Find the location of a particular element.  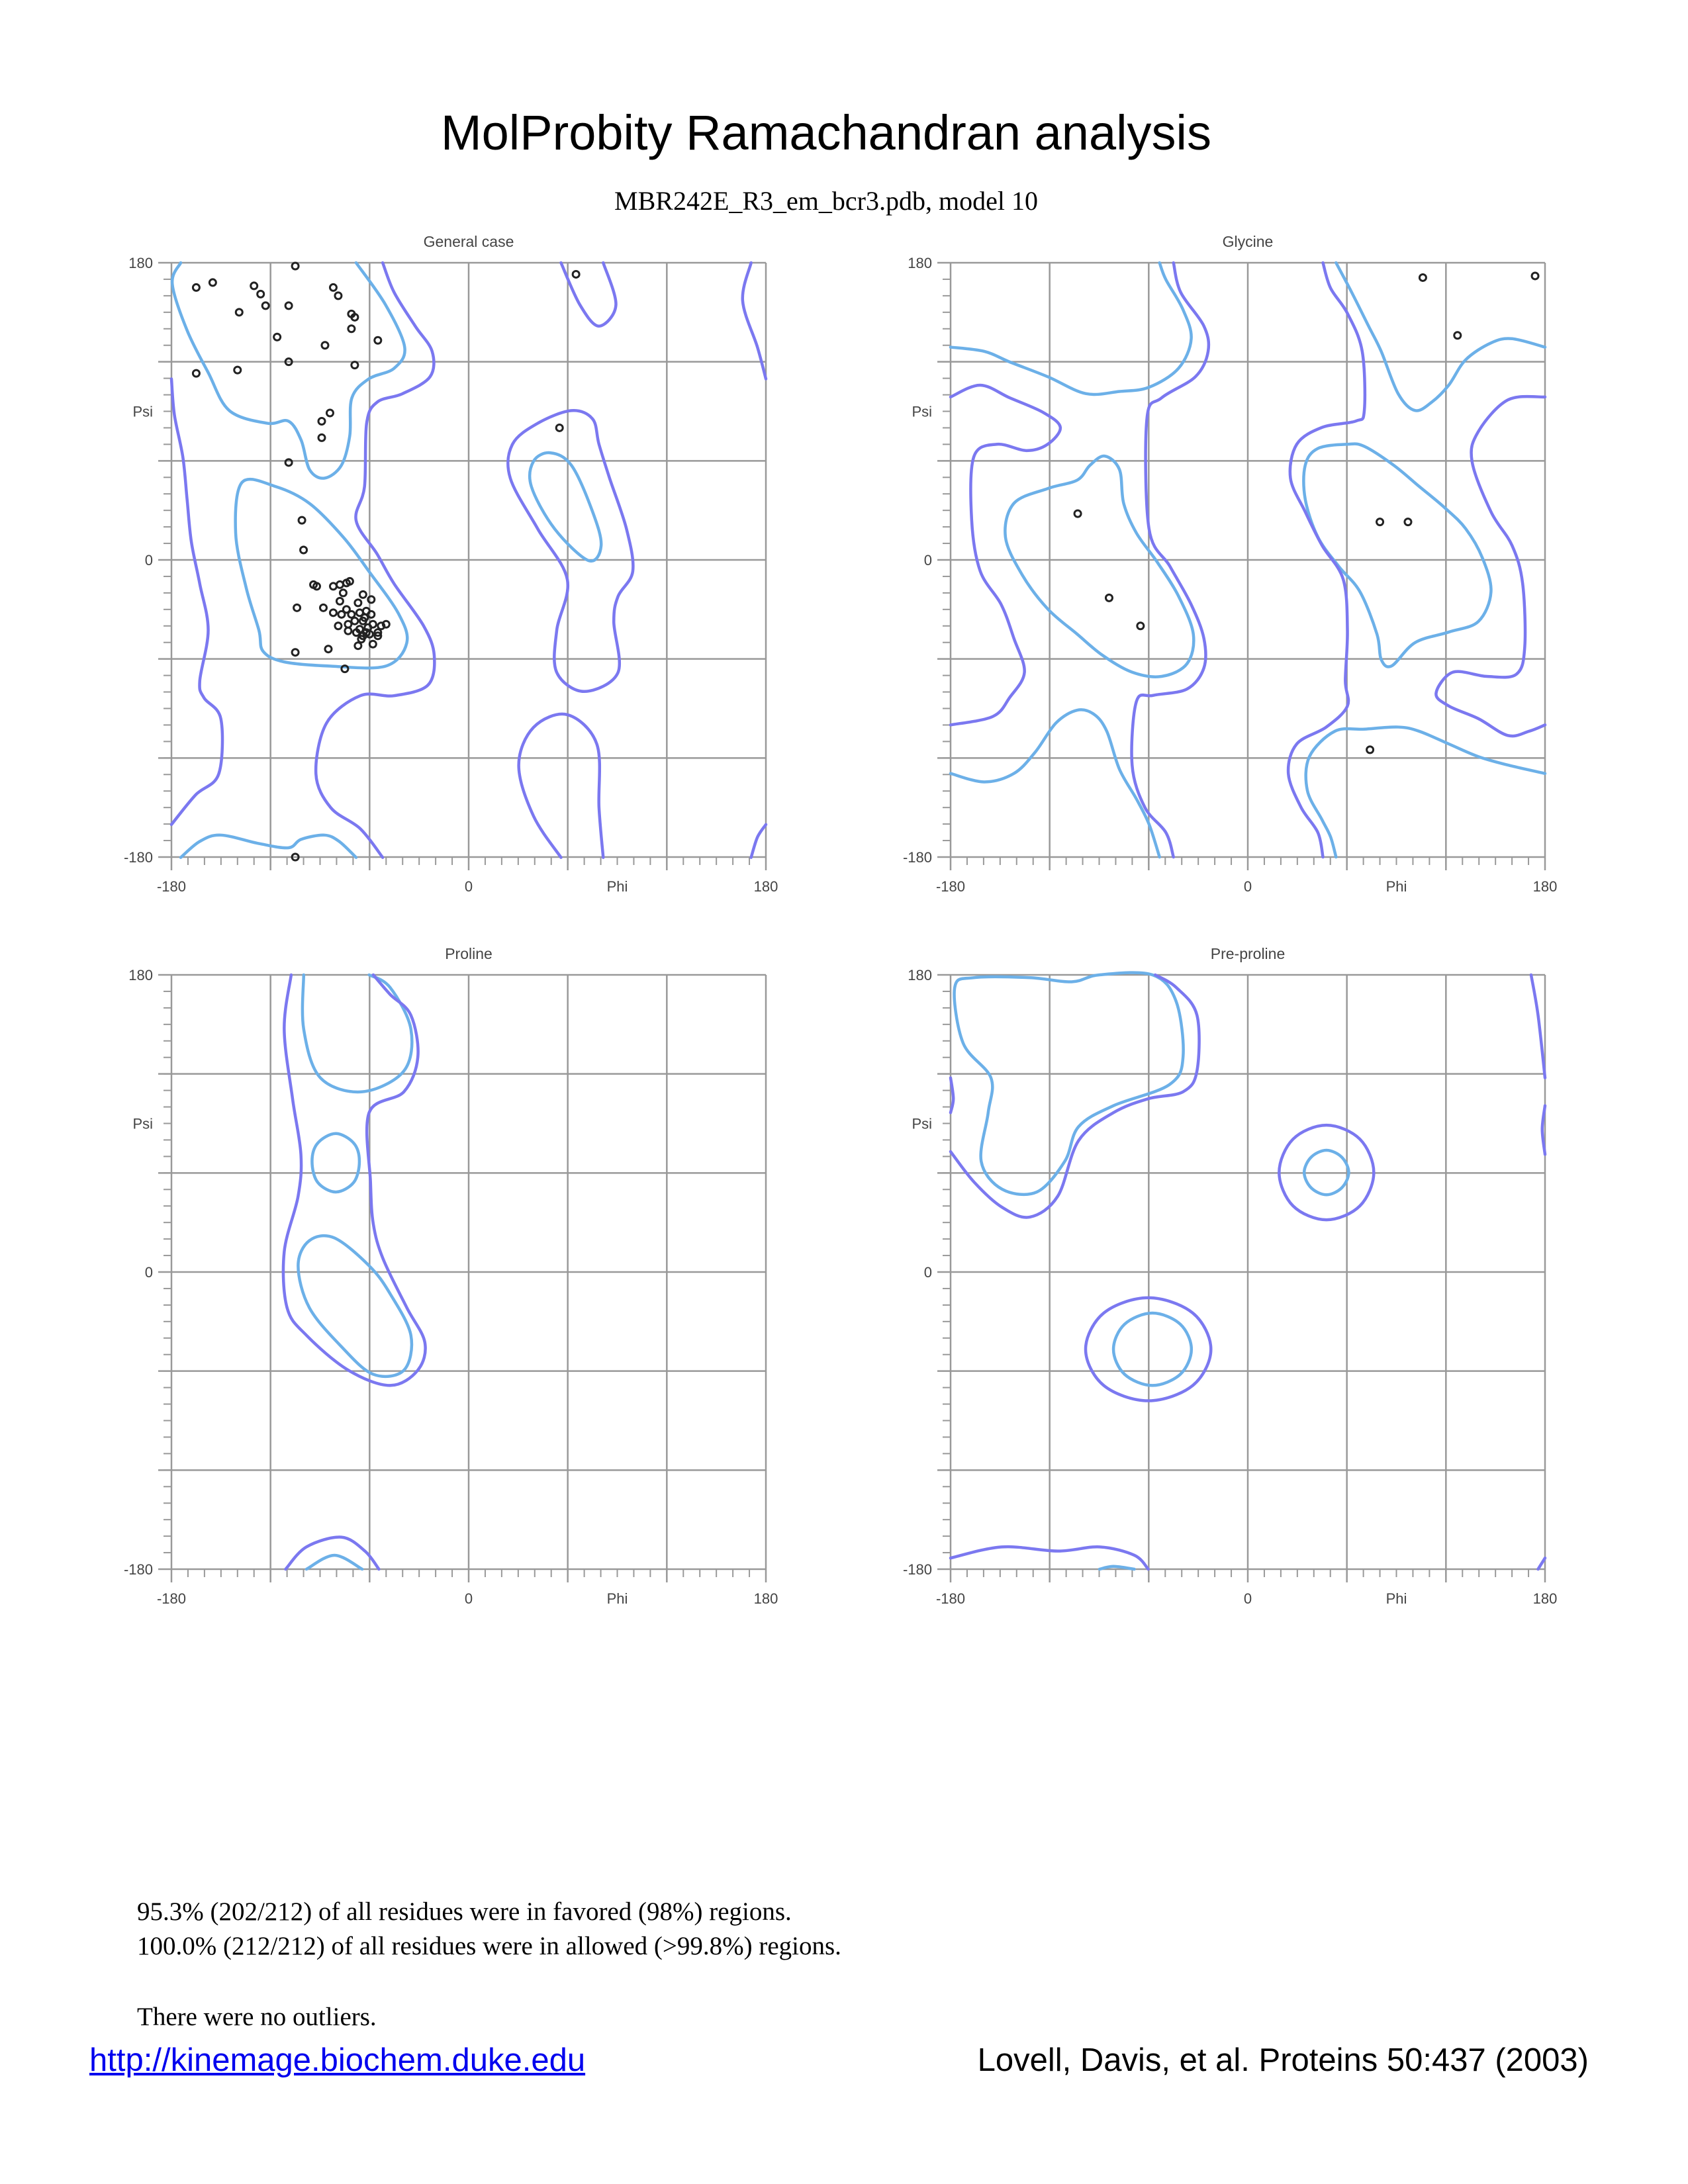

kinemage-link: http://kinemage.biochem.duke.edu is located at coordinates (337, 2060).